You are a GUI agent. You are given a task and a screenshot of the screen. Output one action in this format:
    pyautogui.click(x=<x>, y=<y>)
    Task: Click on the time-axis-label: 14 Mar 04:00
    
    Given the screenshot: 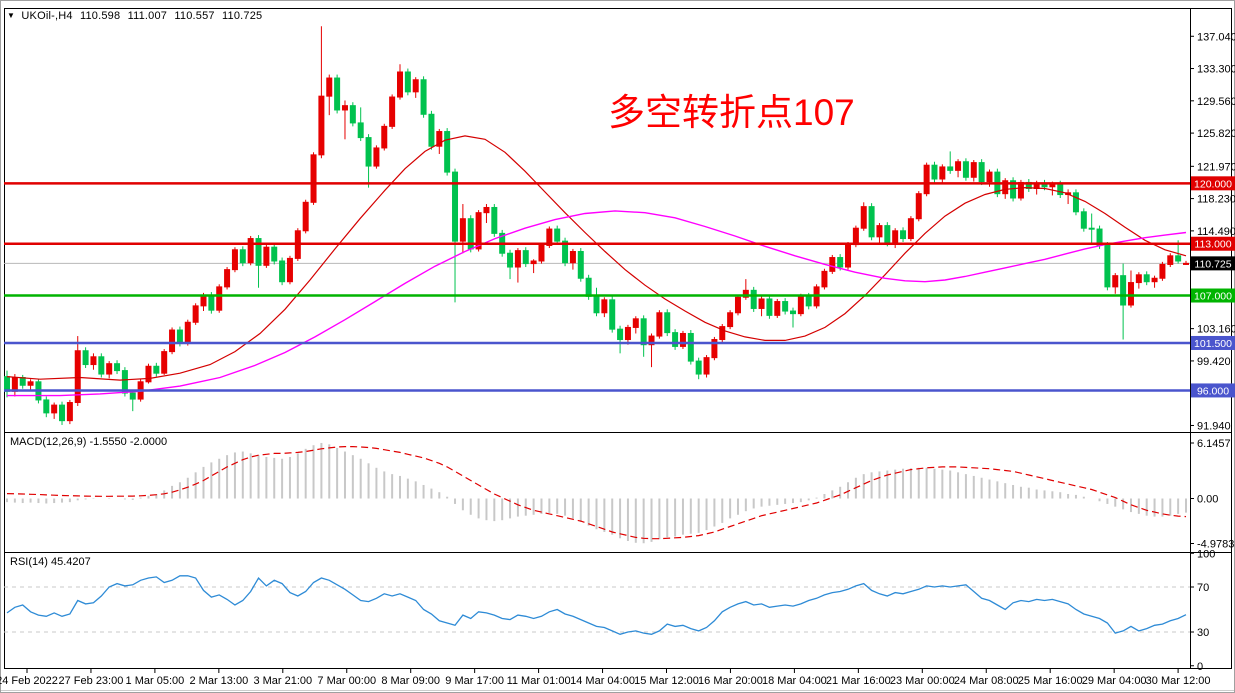 What is the action you would take?
    pyautogui.click(x=602, y=681)
    